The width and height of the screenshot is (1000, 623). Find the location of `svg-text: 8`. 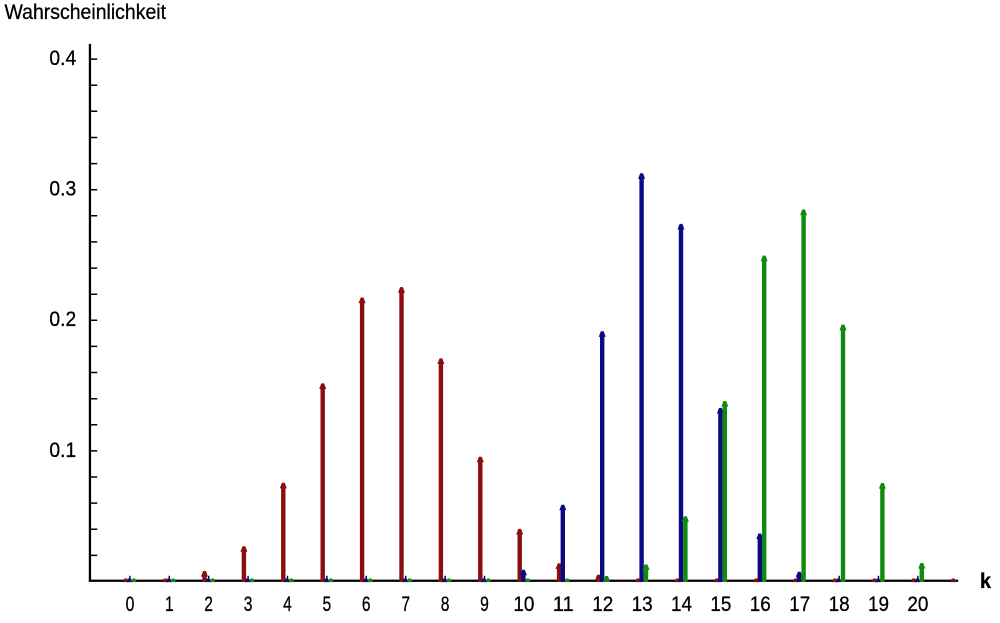

svg-text: 8 is located at coordinates (445, 604).